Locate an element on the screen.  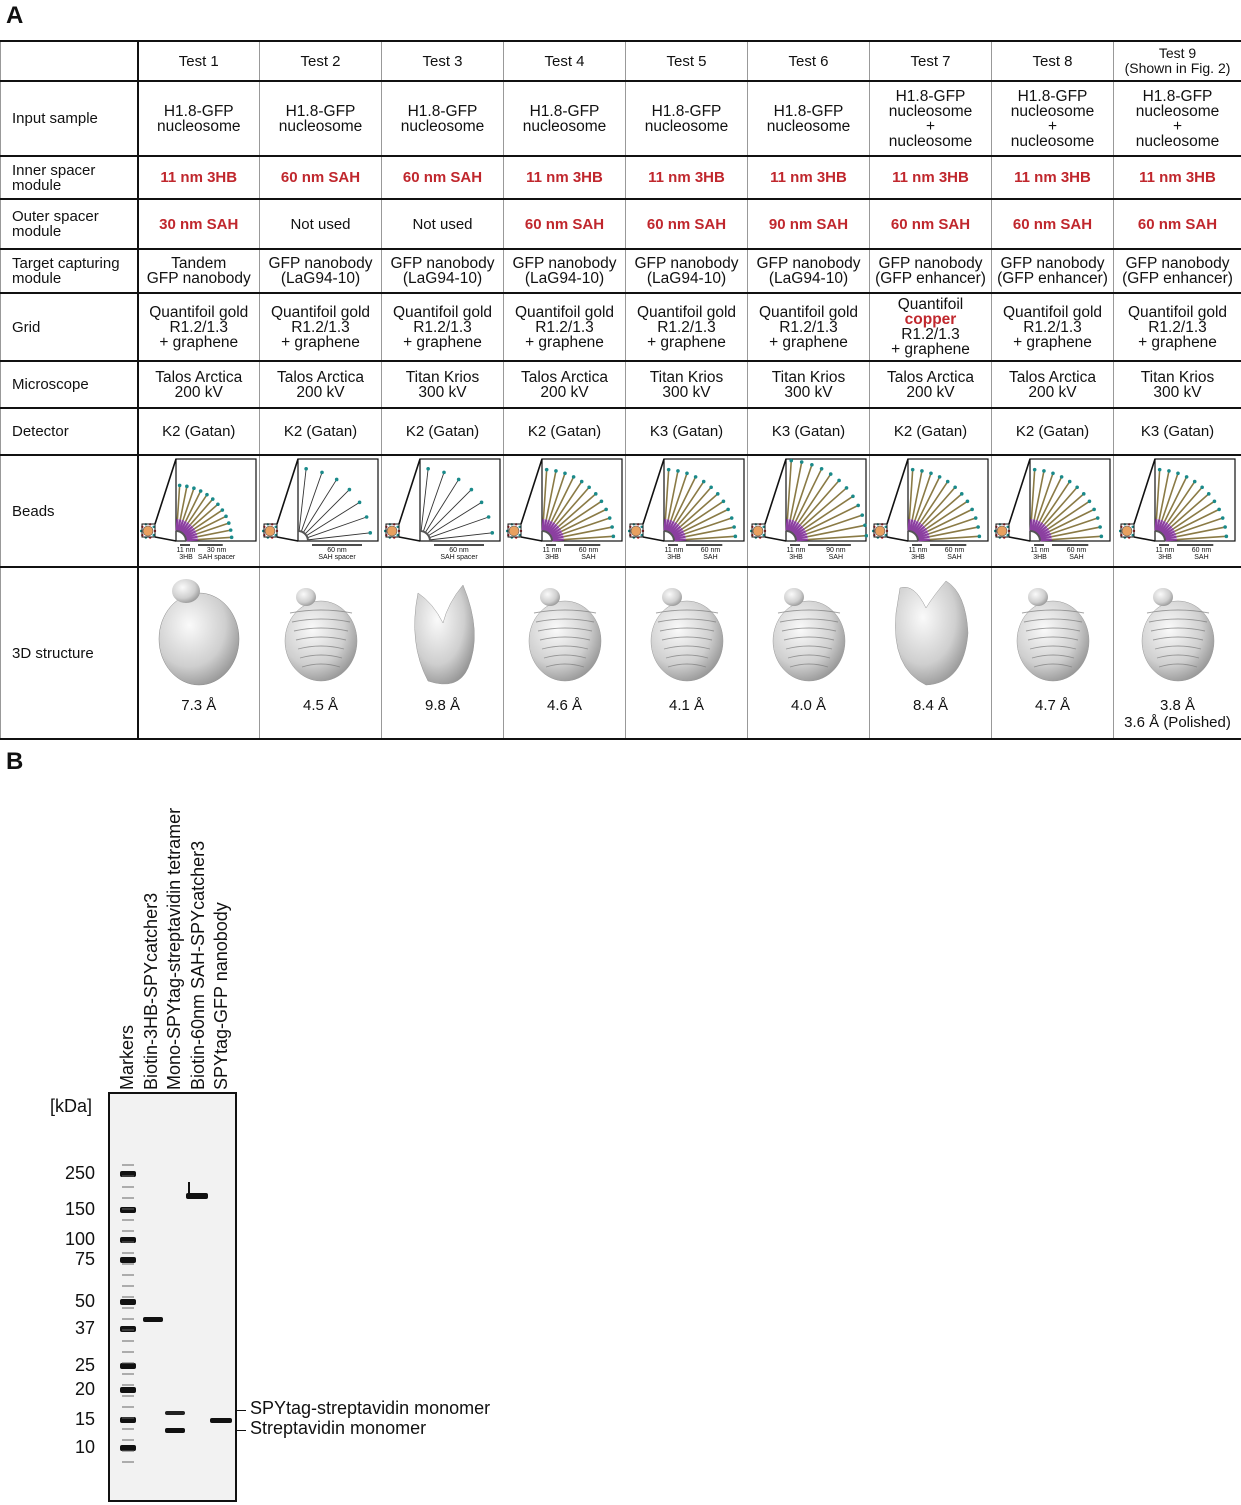
lane-label: SPYtag-GFP nanobody is located at coordinates (221, 996).